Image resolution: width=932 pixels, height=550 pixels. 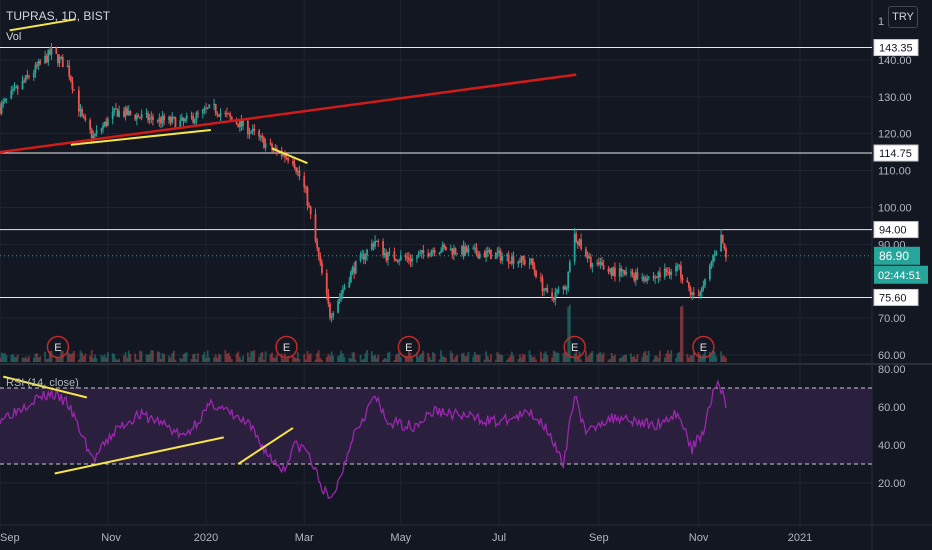 I want to click on y-tick-label: 110.00, so click(x=894, y=172).